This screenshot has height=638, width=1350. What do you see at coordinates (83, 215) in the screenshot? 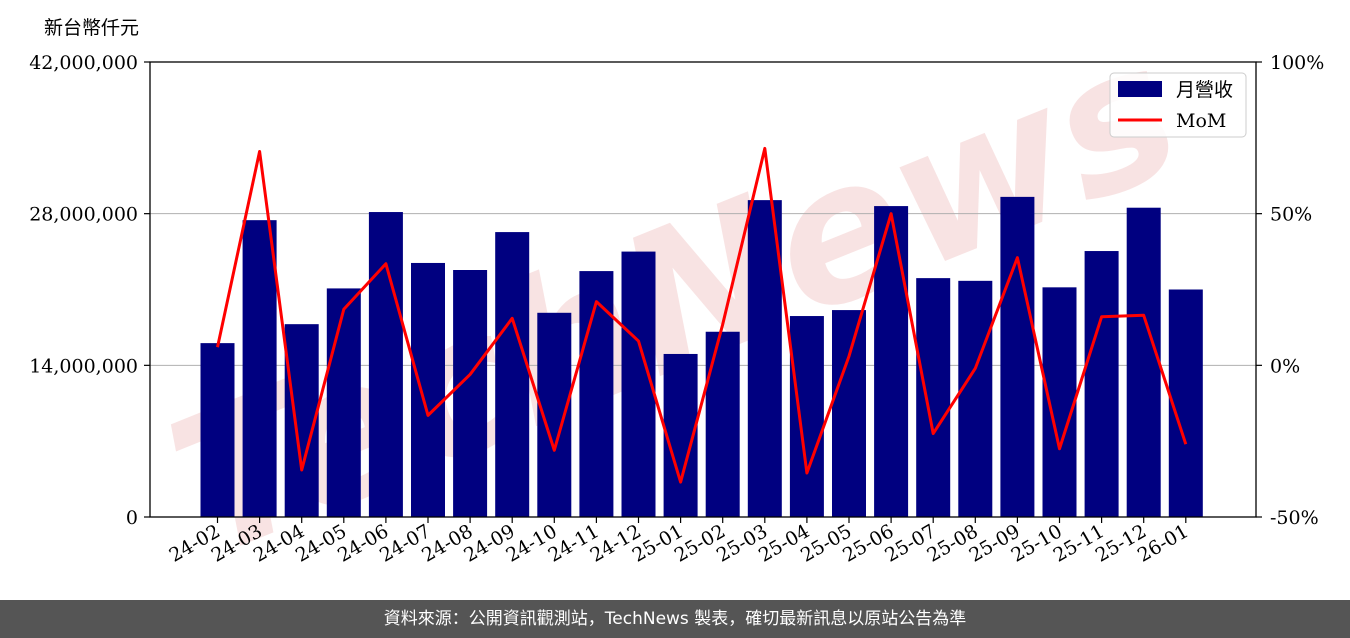
I see `y-left-tick-label: 28,000,000` at bounding box center [83, 215].